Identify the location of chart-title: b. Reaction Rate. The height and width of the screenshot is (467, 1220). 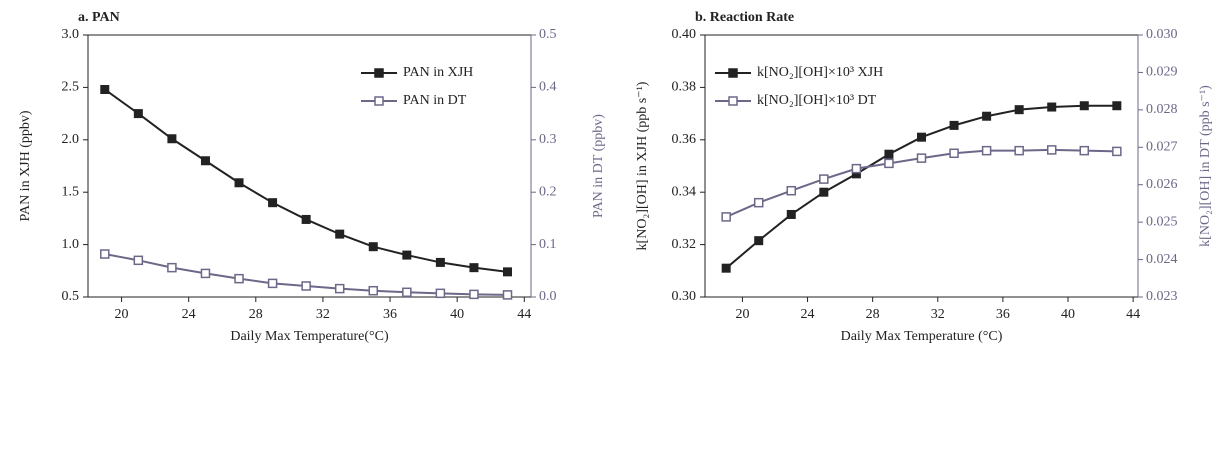
(744, 17).